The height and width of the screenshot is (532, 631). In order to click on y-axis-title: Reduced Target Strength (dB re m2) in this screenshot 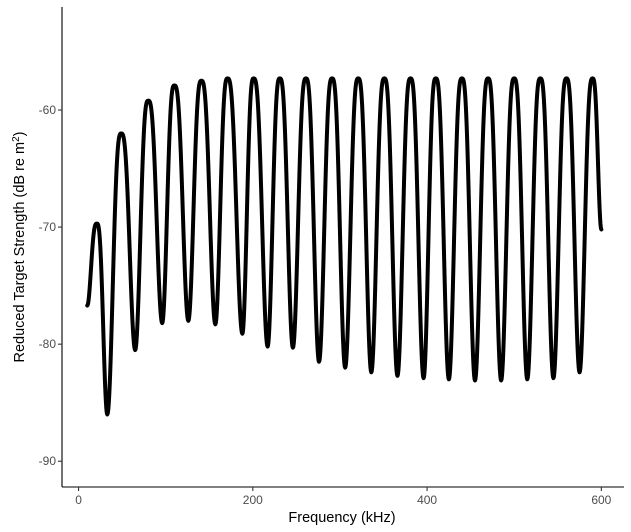, I will do `click(20, 247)`.